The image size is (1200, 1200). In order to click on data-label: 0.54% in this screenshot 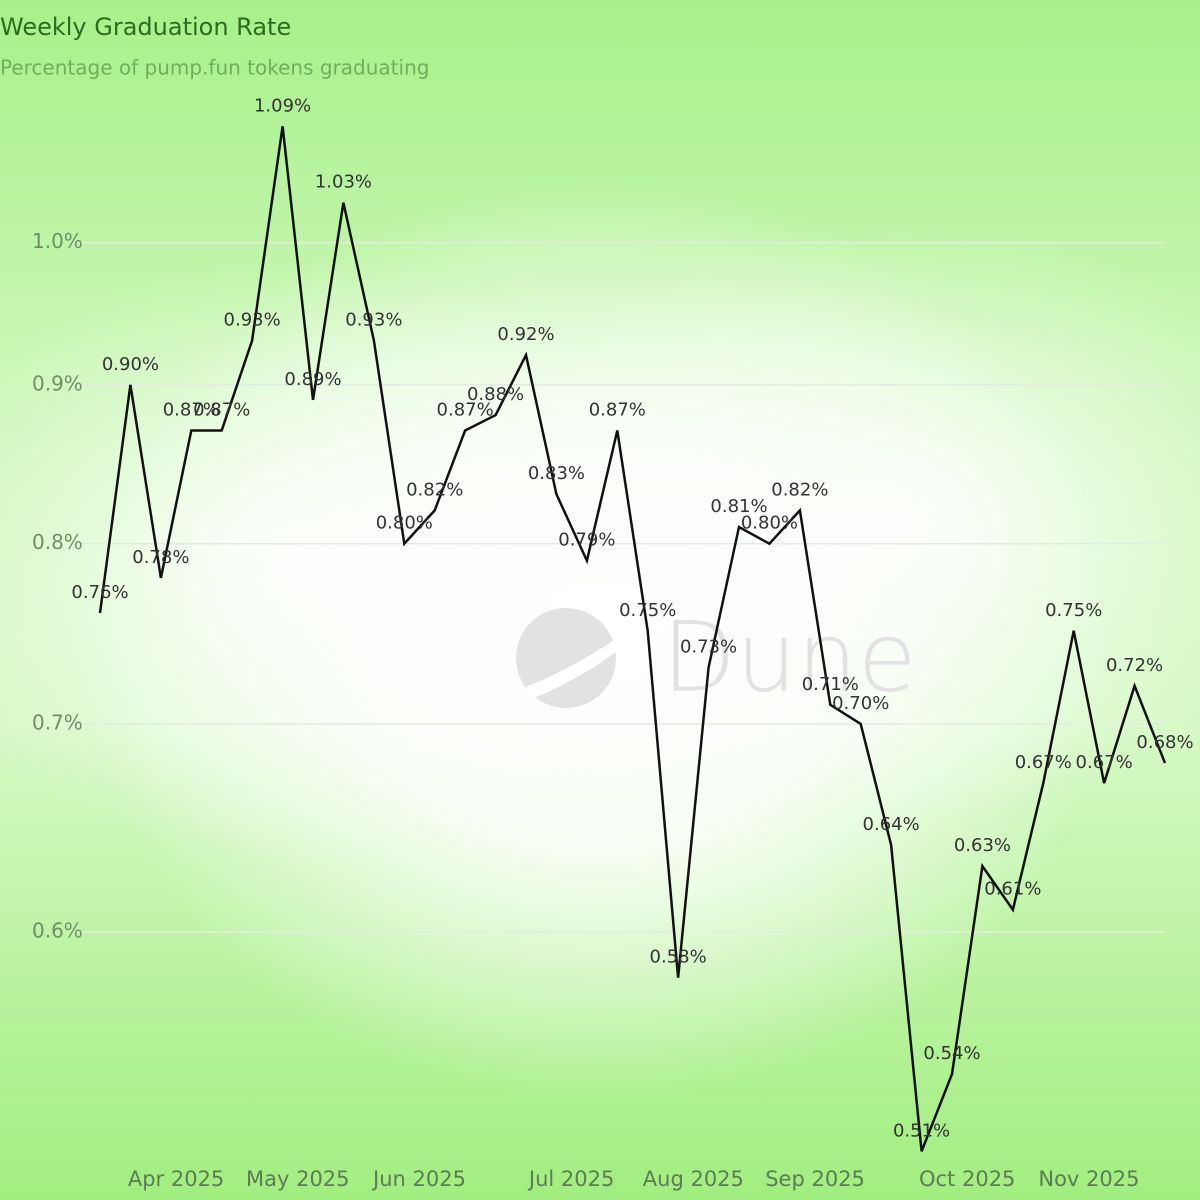, I will do `click(951, 1053)`.